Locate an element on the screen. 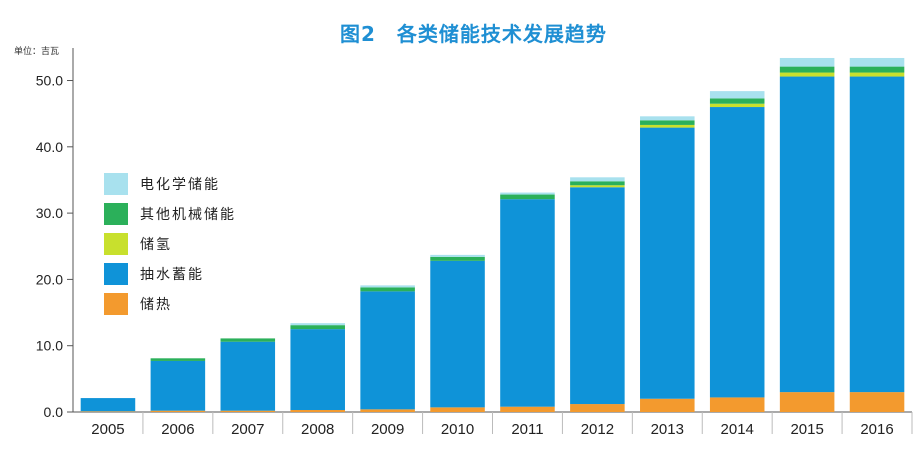  x-tick-label: 2011 is located at coordinates (527, 429).